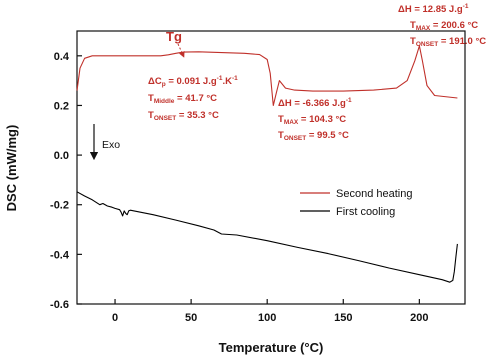 The image size is (503, 358). Describe the element at coordinates (111, 145) in the screenshot. I see `exo-label: Exo` at that location.